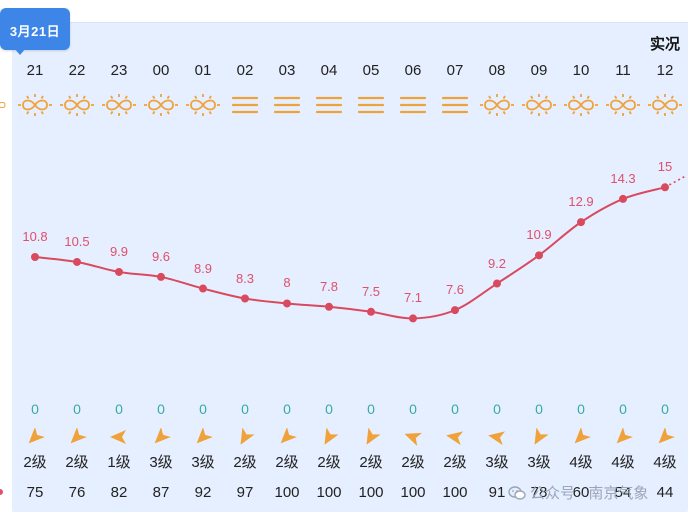  I want to click on temperature-label: 7.8, so click(329, 286).